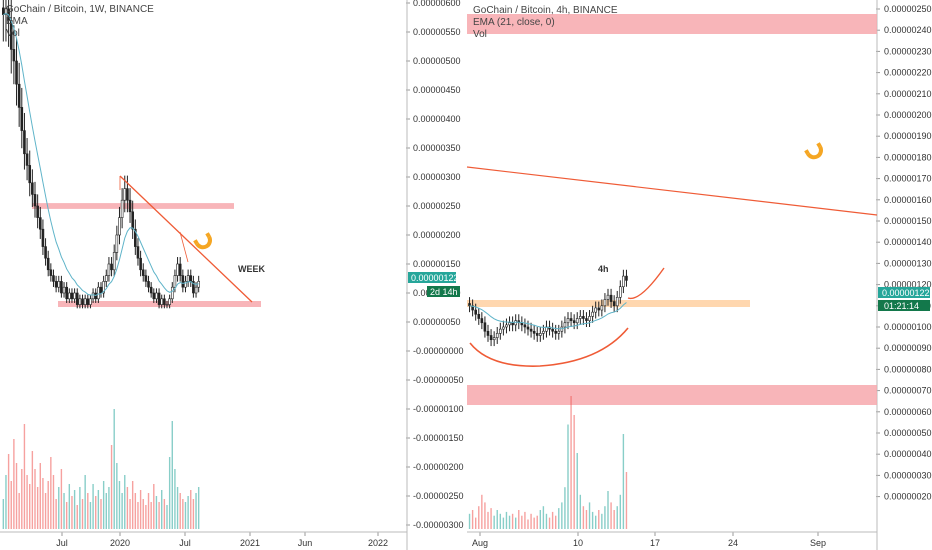 Image resolution: width=932 pixels, height=550 pixels. What do you see at coordinates (819, 145) in the screenshot?
I see `right-magnet-pole` at bounding box center [819, 145].